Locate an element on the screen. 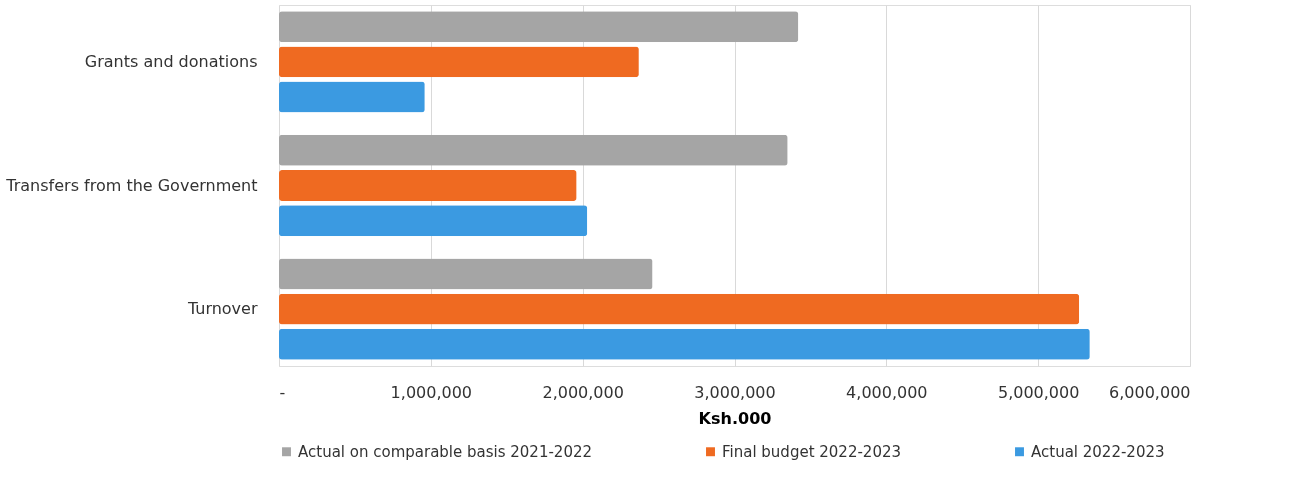  x-tick-label: 1,000,000 is located at coordinates (431, 392).